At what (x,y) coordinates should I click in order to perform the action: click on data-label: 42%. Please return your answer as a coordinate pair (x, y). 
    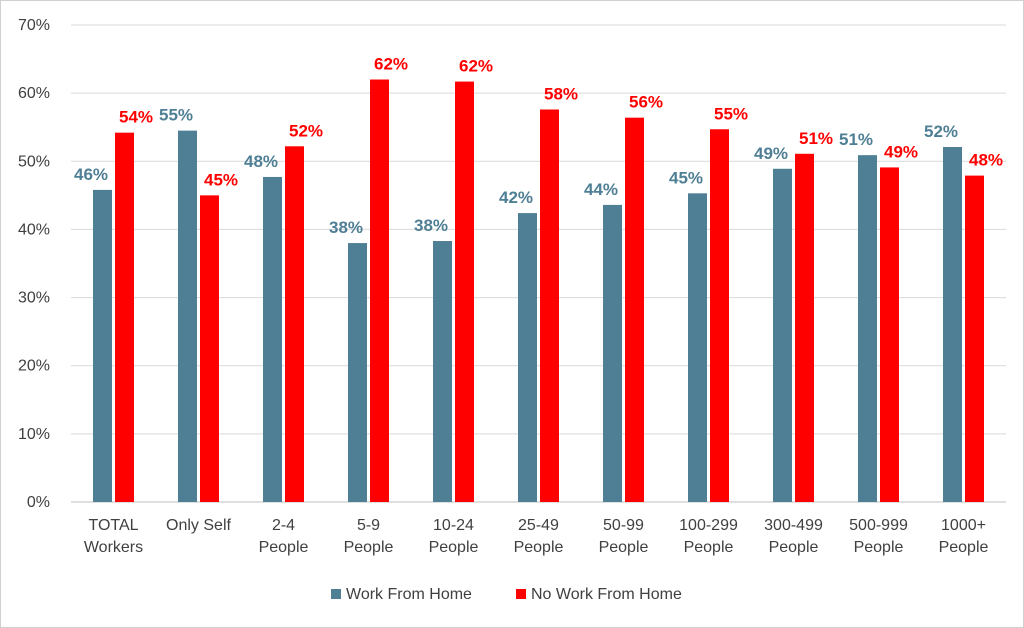
    Looking at the image, I should click on (516, 197).